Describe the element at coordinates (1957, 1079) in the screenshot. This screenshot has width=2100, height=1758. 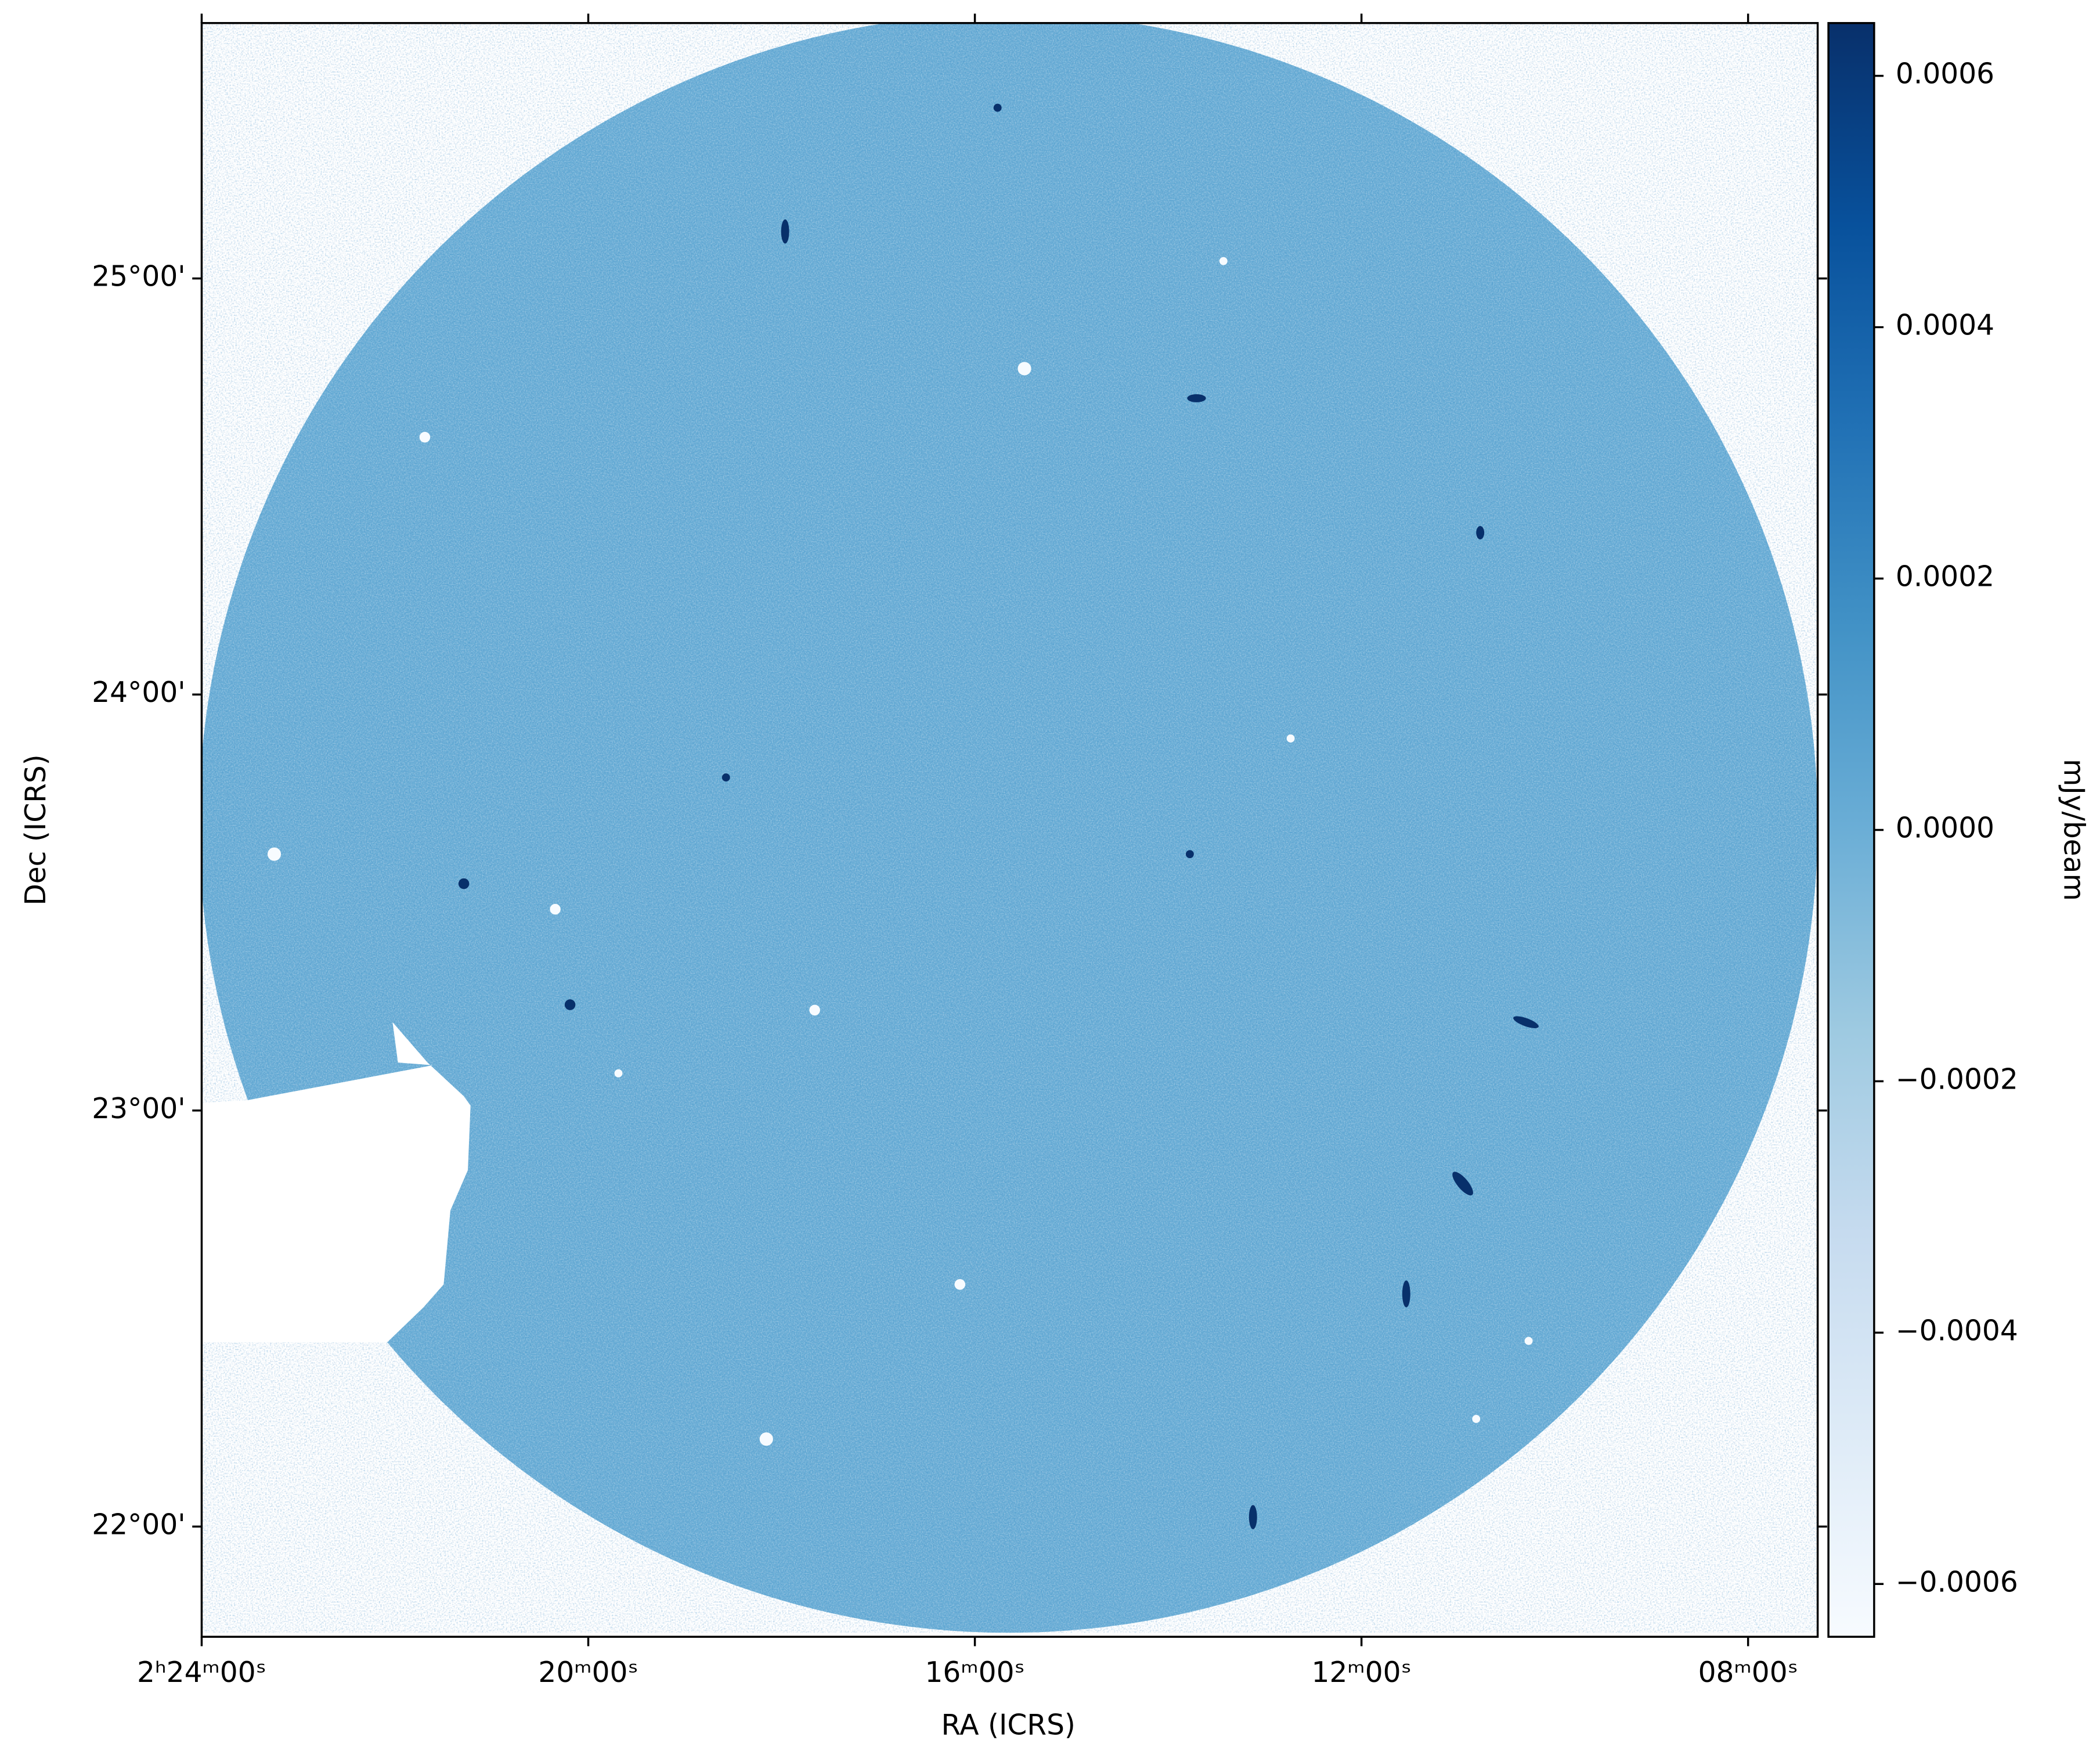
I see `colorbar-tick-label: −0.0002` at that location.